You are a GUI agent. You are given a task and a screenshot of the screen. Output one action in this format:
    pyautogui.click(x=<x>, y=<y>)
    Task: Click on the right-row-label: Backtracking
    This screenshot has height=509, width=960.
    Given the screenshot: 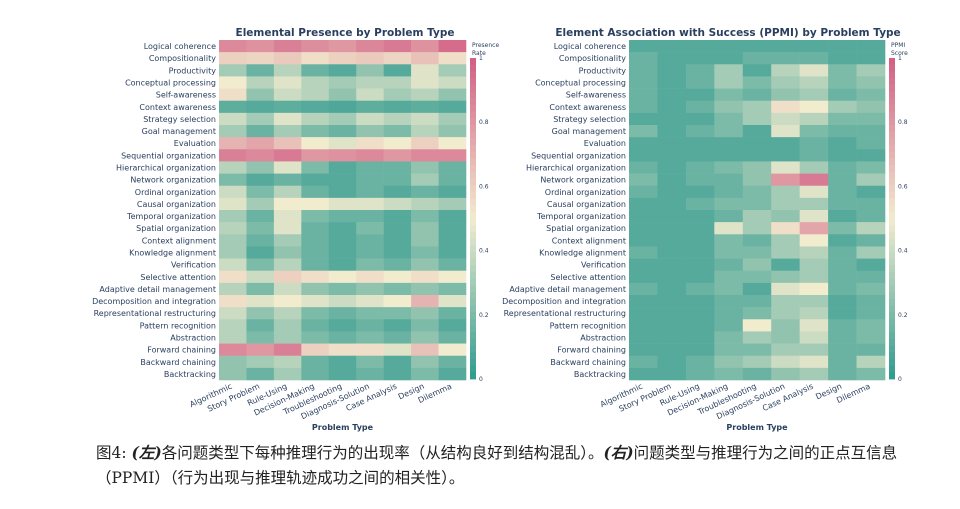 What is the action you would take?
    pyautogui.click(x=600, y=374)
    